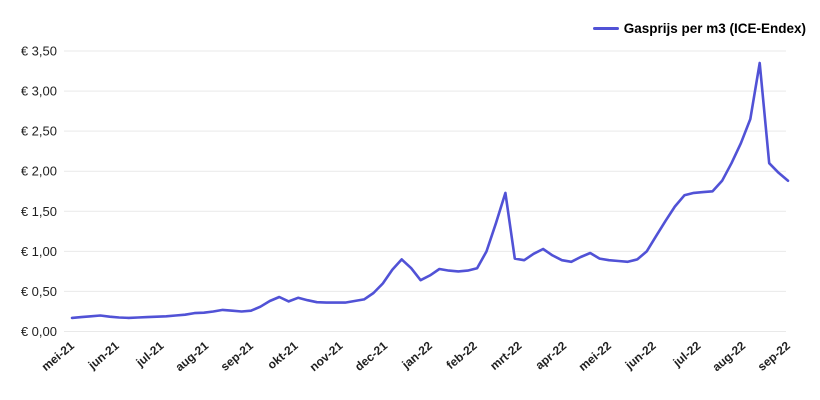  I want to click on y-tick-label: € 0,00, so click(39, 331).